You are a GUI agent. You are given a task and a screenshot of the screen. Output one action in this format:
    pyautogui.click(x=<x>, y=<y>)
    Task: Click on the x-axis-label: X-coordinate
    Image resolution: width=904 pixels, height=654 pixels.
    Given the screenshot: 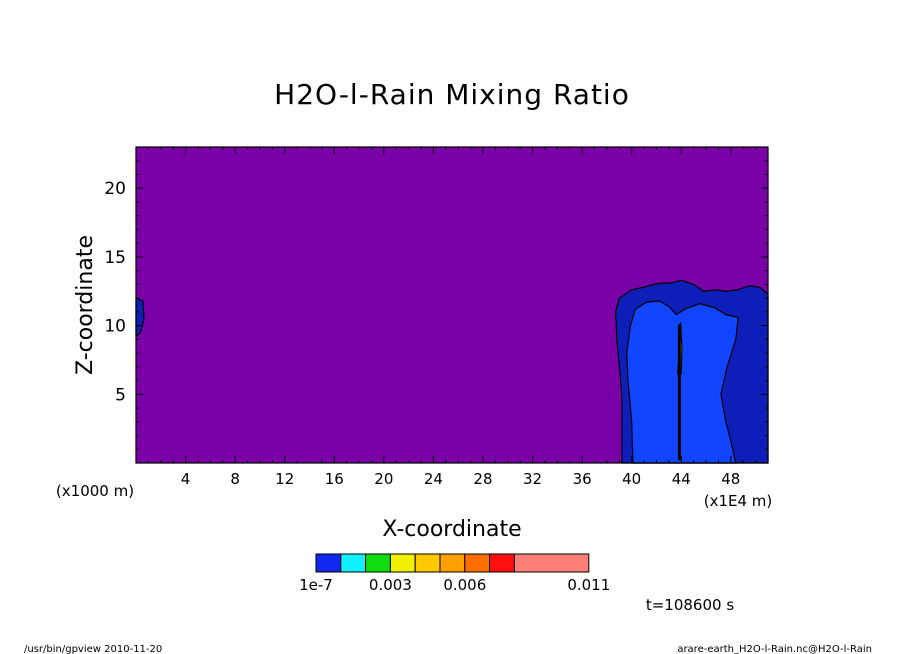 What is the action you would take?
    pyautogui.click(x=451, y=529)
    